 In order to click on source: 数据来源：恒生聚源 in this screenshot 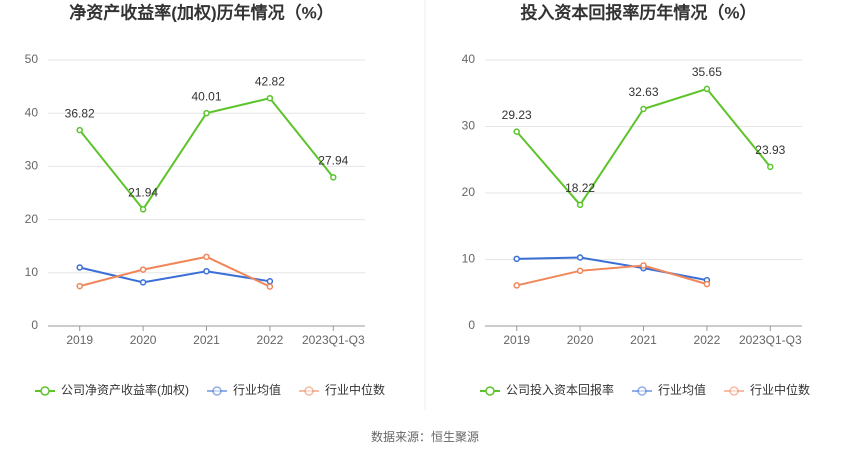, I will do `click(425, 436)`.